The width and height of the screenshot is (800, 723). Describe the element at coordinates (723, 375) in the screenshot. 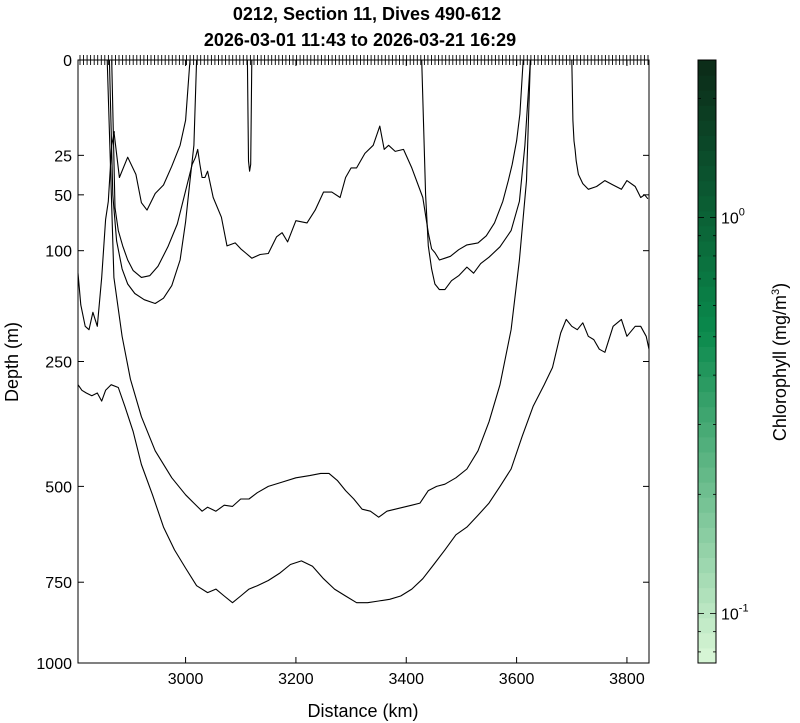

I see `colorbar-ticks: 10⁰ 10⁻¹` at that location.